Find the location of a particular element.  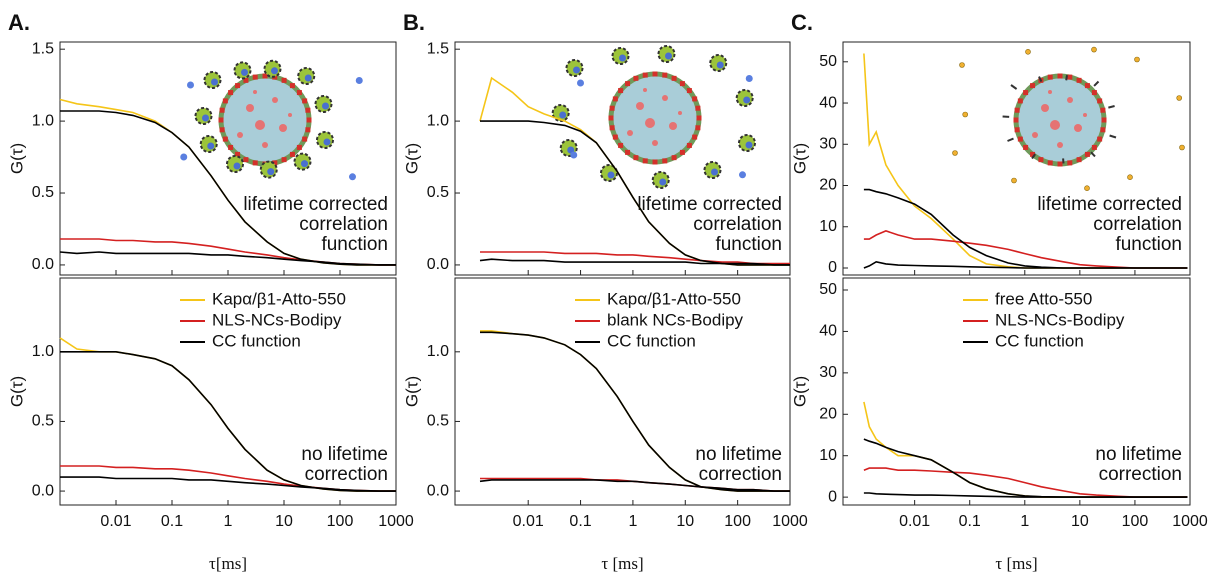

panel-label: A. is located at coordinates (19, 22).